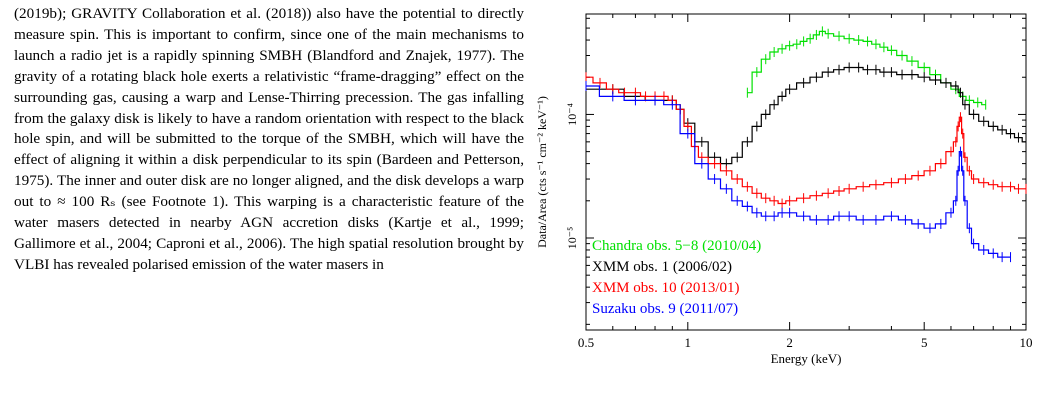  What do you see at coordinates (665, 309) in the screenshot?
I see `legend-entry: Suzaku obs. 9 (2011/07)` at bounding box center [665, 309].